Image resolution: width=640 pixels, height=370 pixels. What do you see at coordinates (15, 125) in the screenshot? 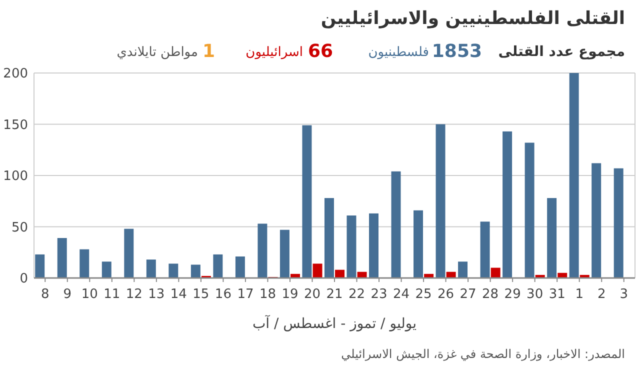
I see `y-tick-label: 150` at bounding box center [15, 125].